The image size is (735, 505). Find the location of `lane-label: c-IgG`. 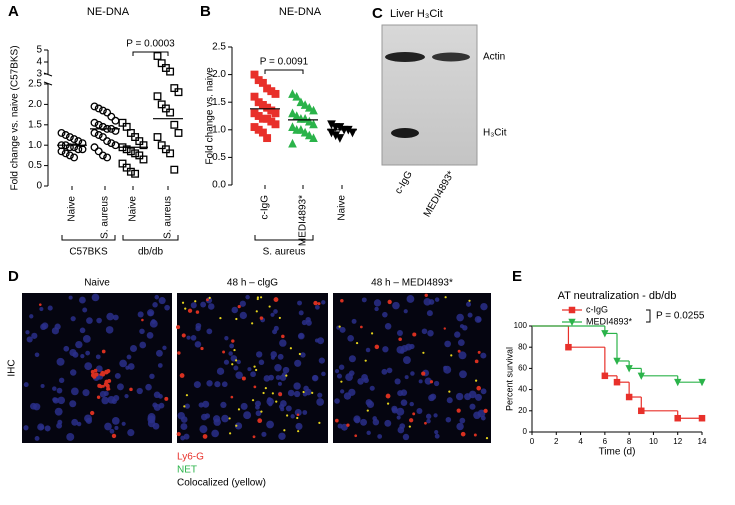

lane-label: c-IgG is located at coordinates (404, 182).